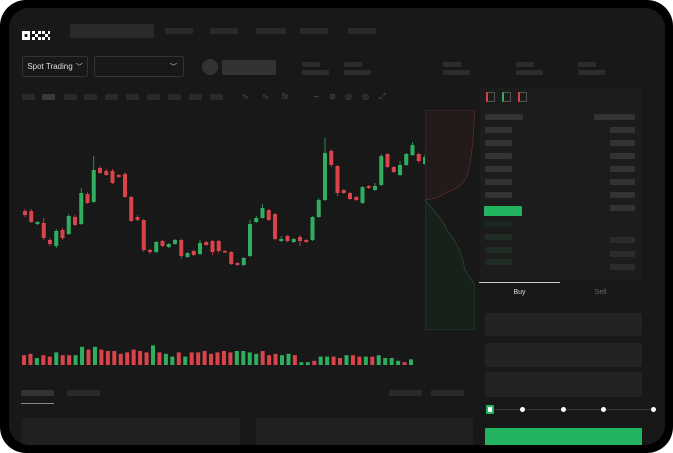 Image resolution: width=673 pixels, height=453 pixels. What do you see at coordinates (382, 96) in the screenshot?
I see `fullscreen-icon: ⤢` at bounding box center [382, 96].